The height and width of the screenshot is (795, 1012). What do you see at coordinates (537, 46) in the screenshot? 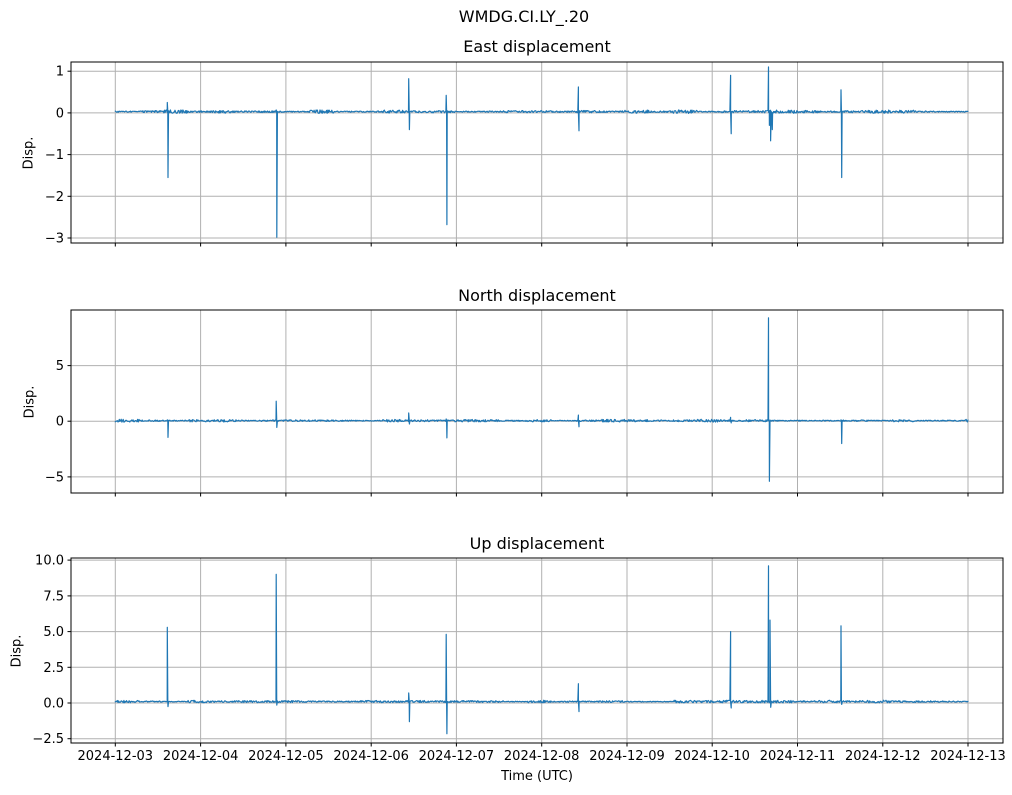
I see `subplot-title-east: East displacement` at bounding box center [537, 46].